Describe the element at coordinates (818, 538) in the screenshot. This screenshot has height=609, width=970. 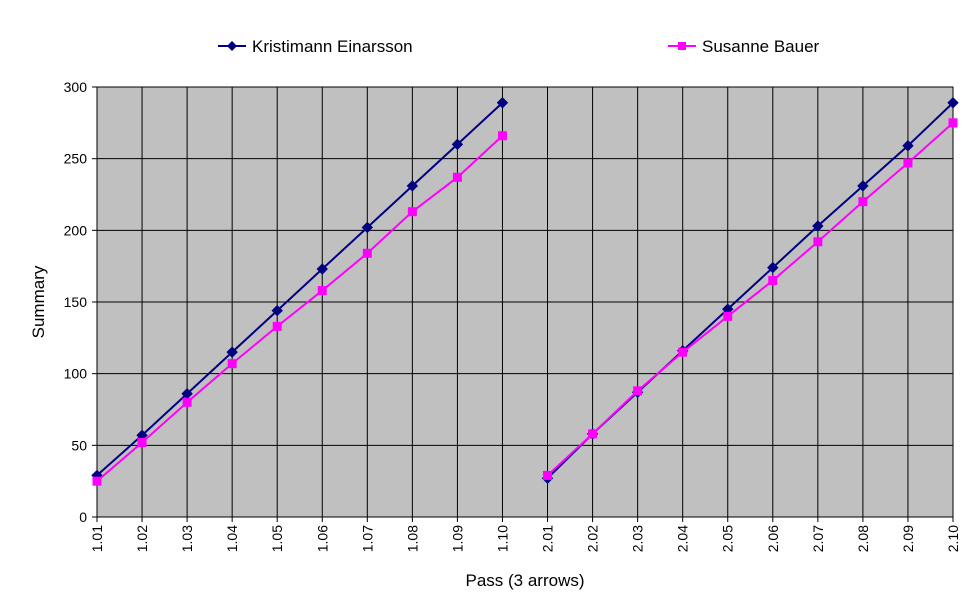
I see `x-tick-label: 2.07` at that location.